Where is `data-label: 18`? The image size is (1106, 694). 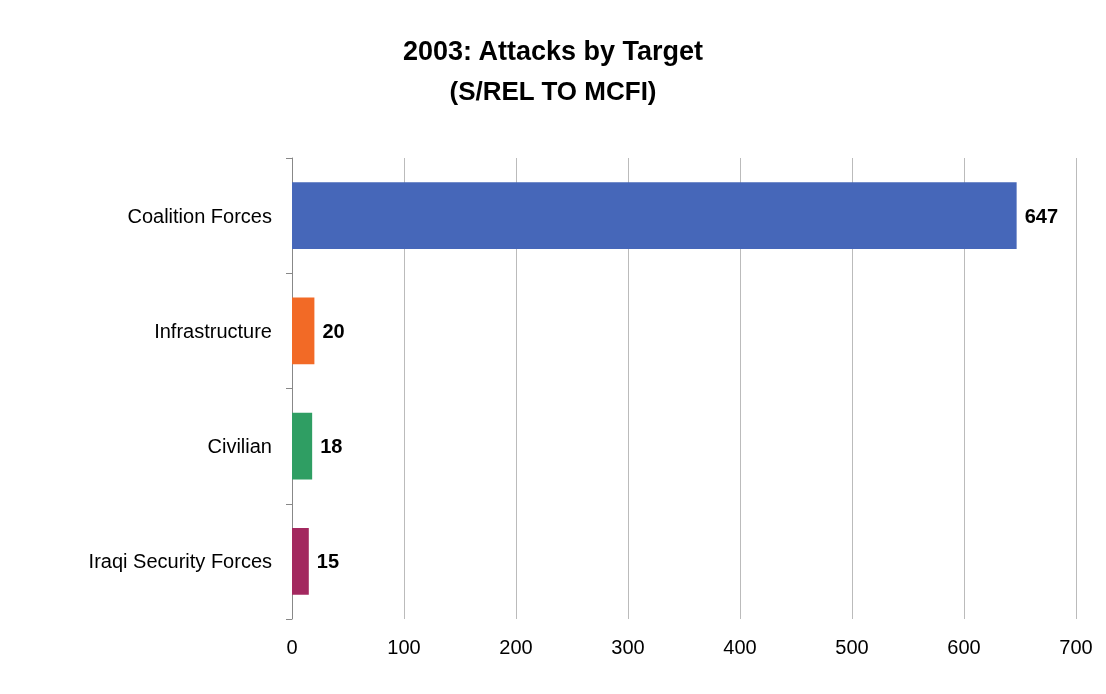
data-label: 18 is located at coordinates (331, 446).